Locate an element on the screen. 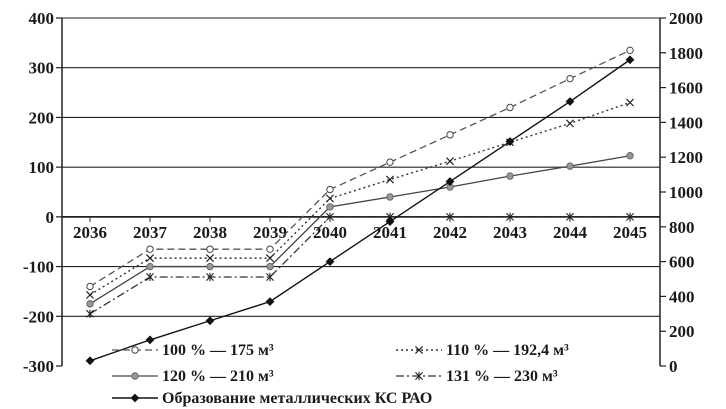  left-tick-label: 0 is located at coordinates (50, 217).